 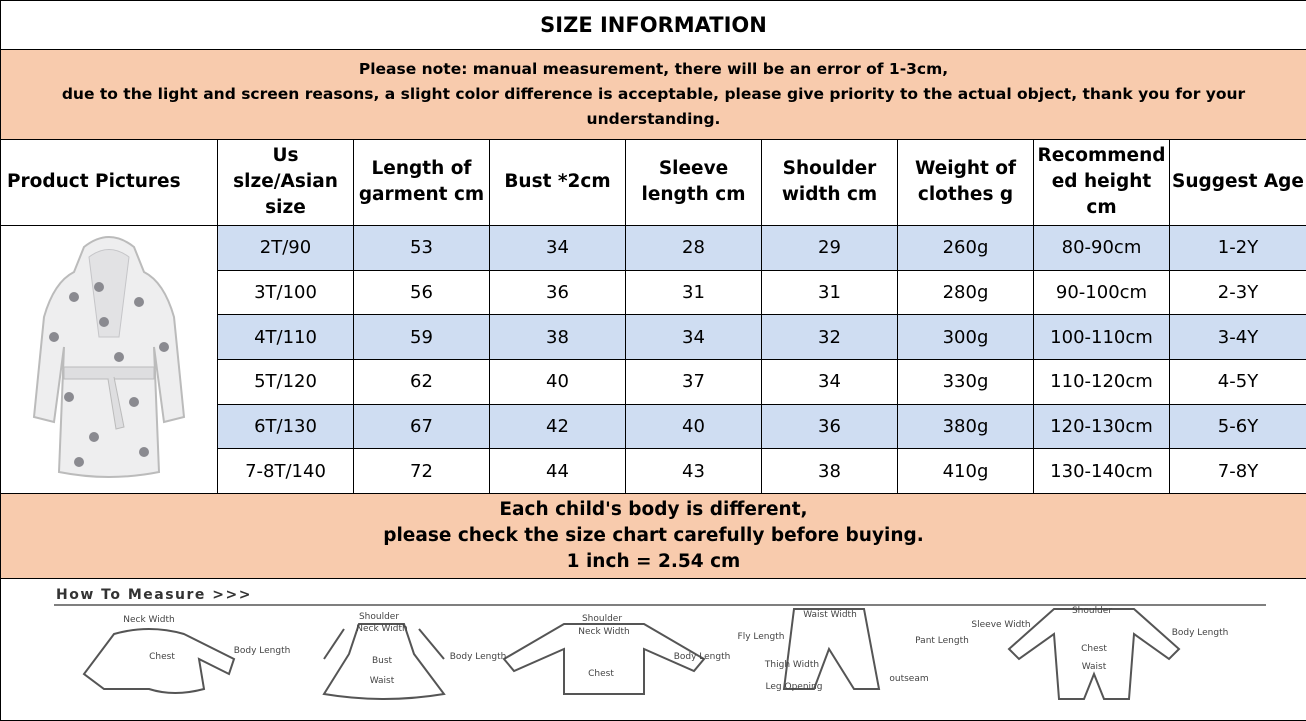 I want to click on data-cell: 2T/90, so click(x=285, y=247).